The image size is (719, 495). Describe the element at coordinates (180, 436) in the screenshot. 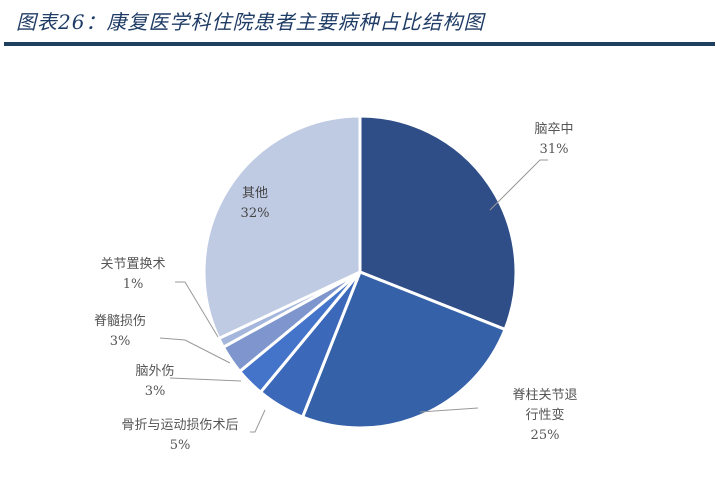

I see `label-fracture: 骨折与运动损伤术后 5%` at that location.